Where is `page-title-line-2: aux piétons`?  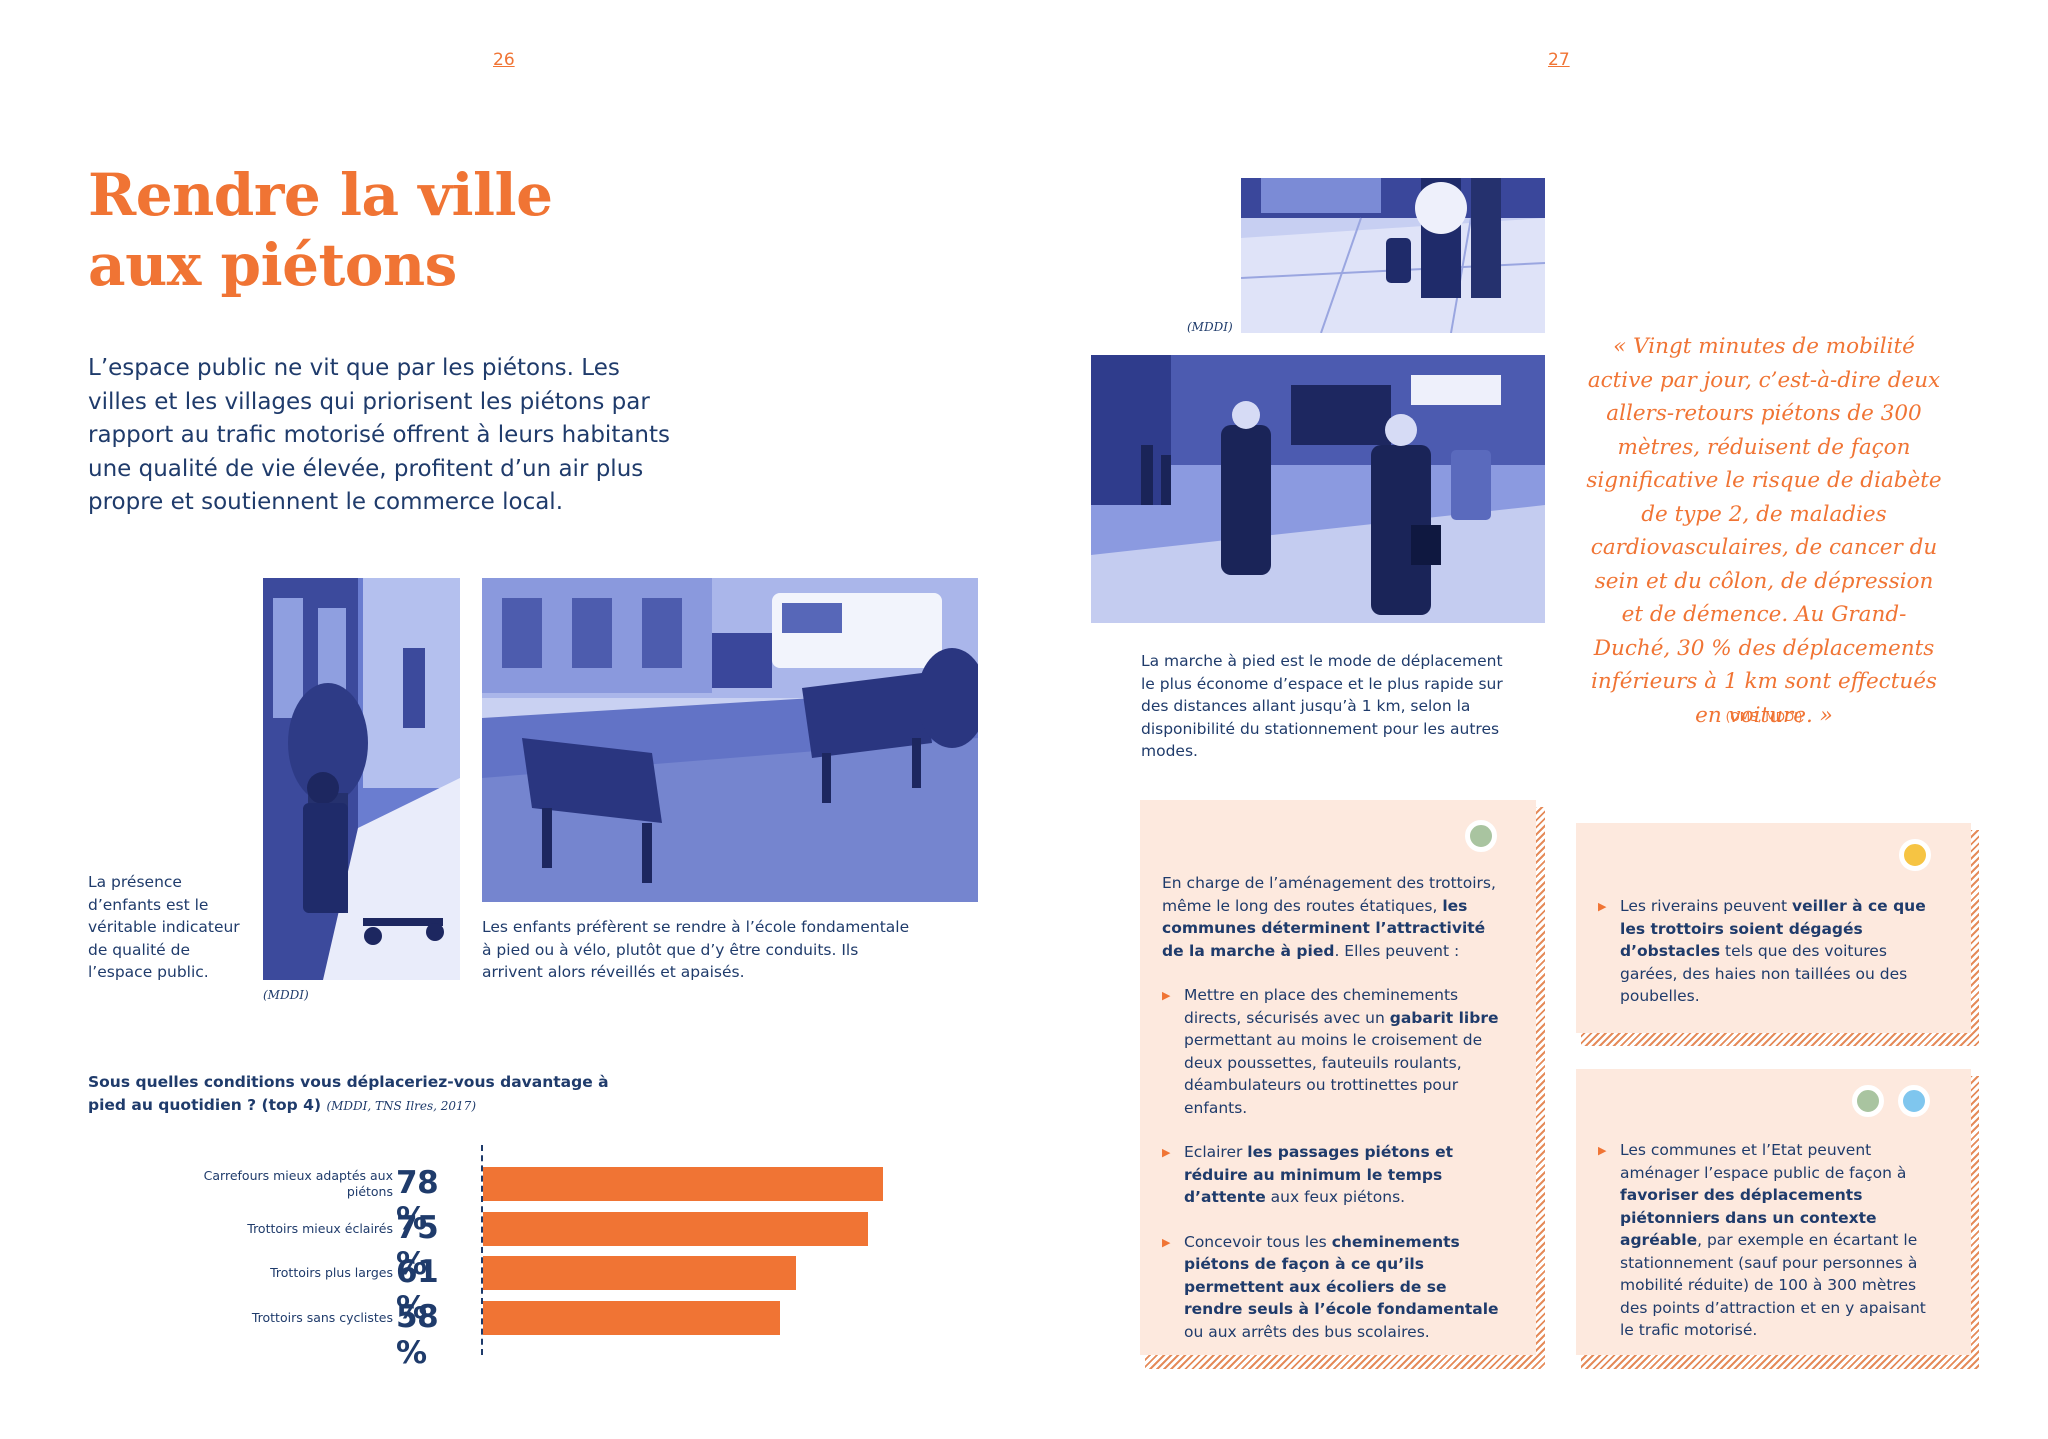
page-title-line-2: aux piétons is located at coordinates (272, 265).